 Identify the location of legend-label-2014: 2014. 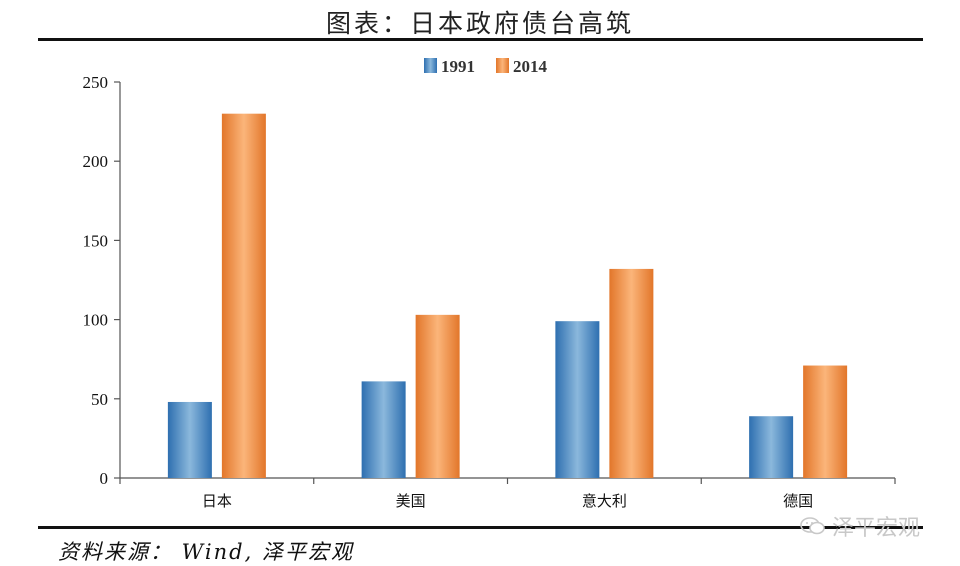
(530, 66).